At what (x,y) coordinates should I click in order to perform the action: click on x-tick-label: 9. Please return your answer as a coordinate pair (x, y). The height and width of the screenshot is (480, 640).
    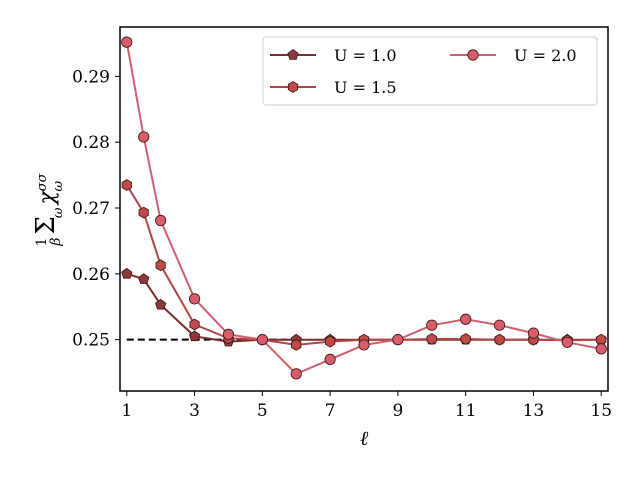
    Looking at the image, I should click on (397, 411).